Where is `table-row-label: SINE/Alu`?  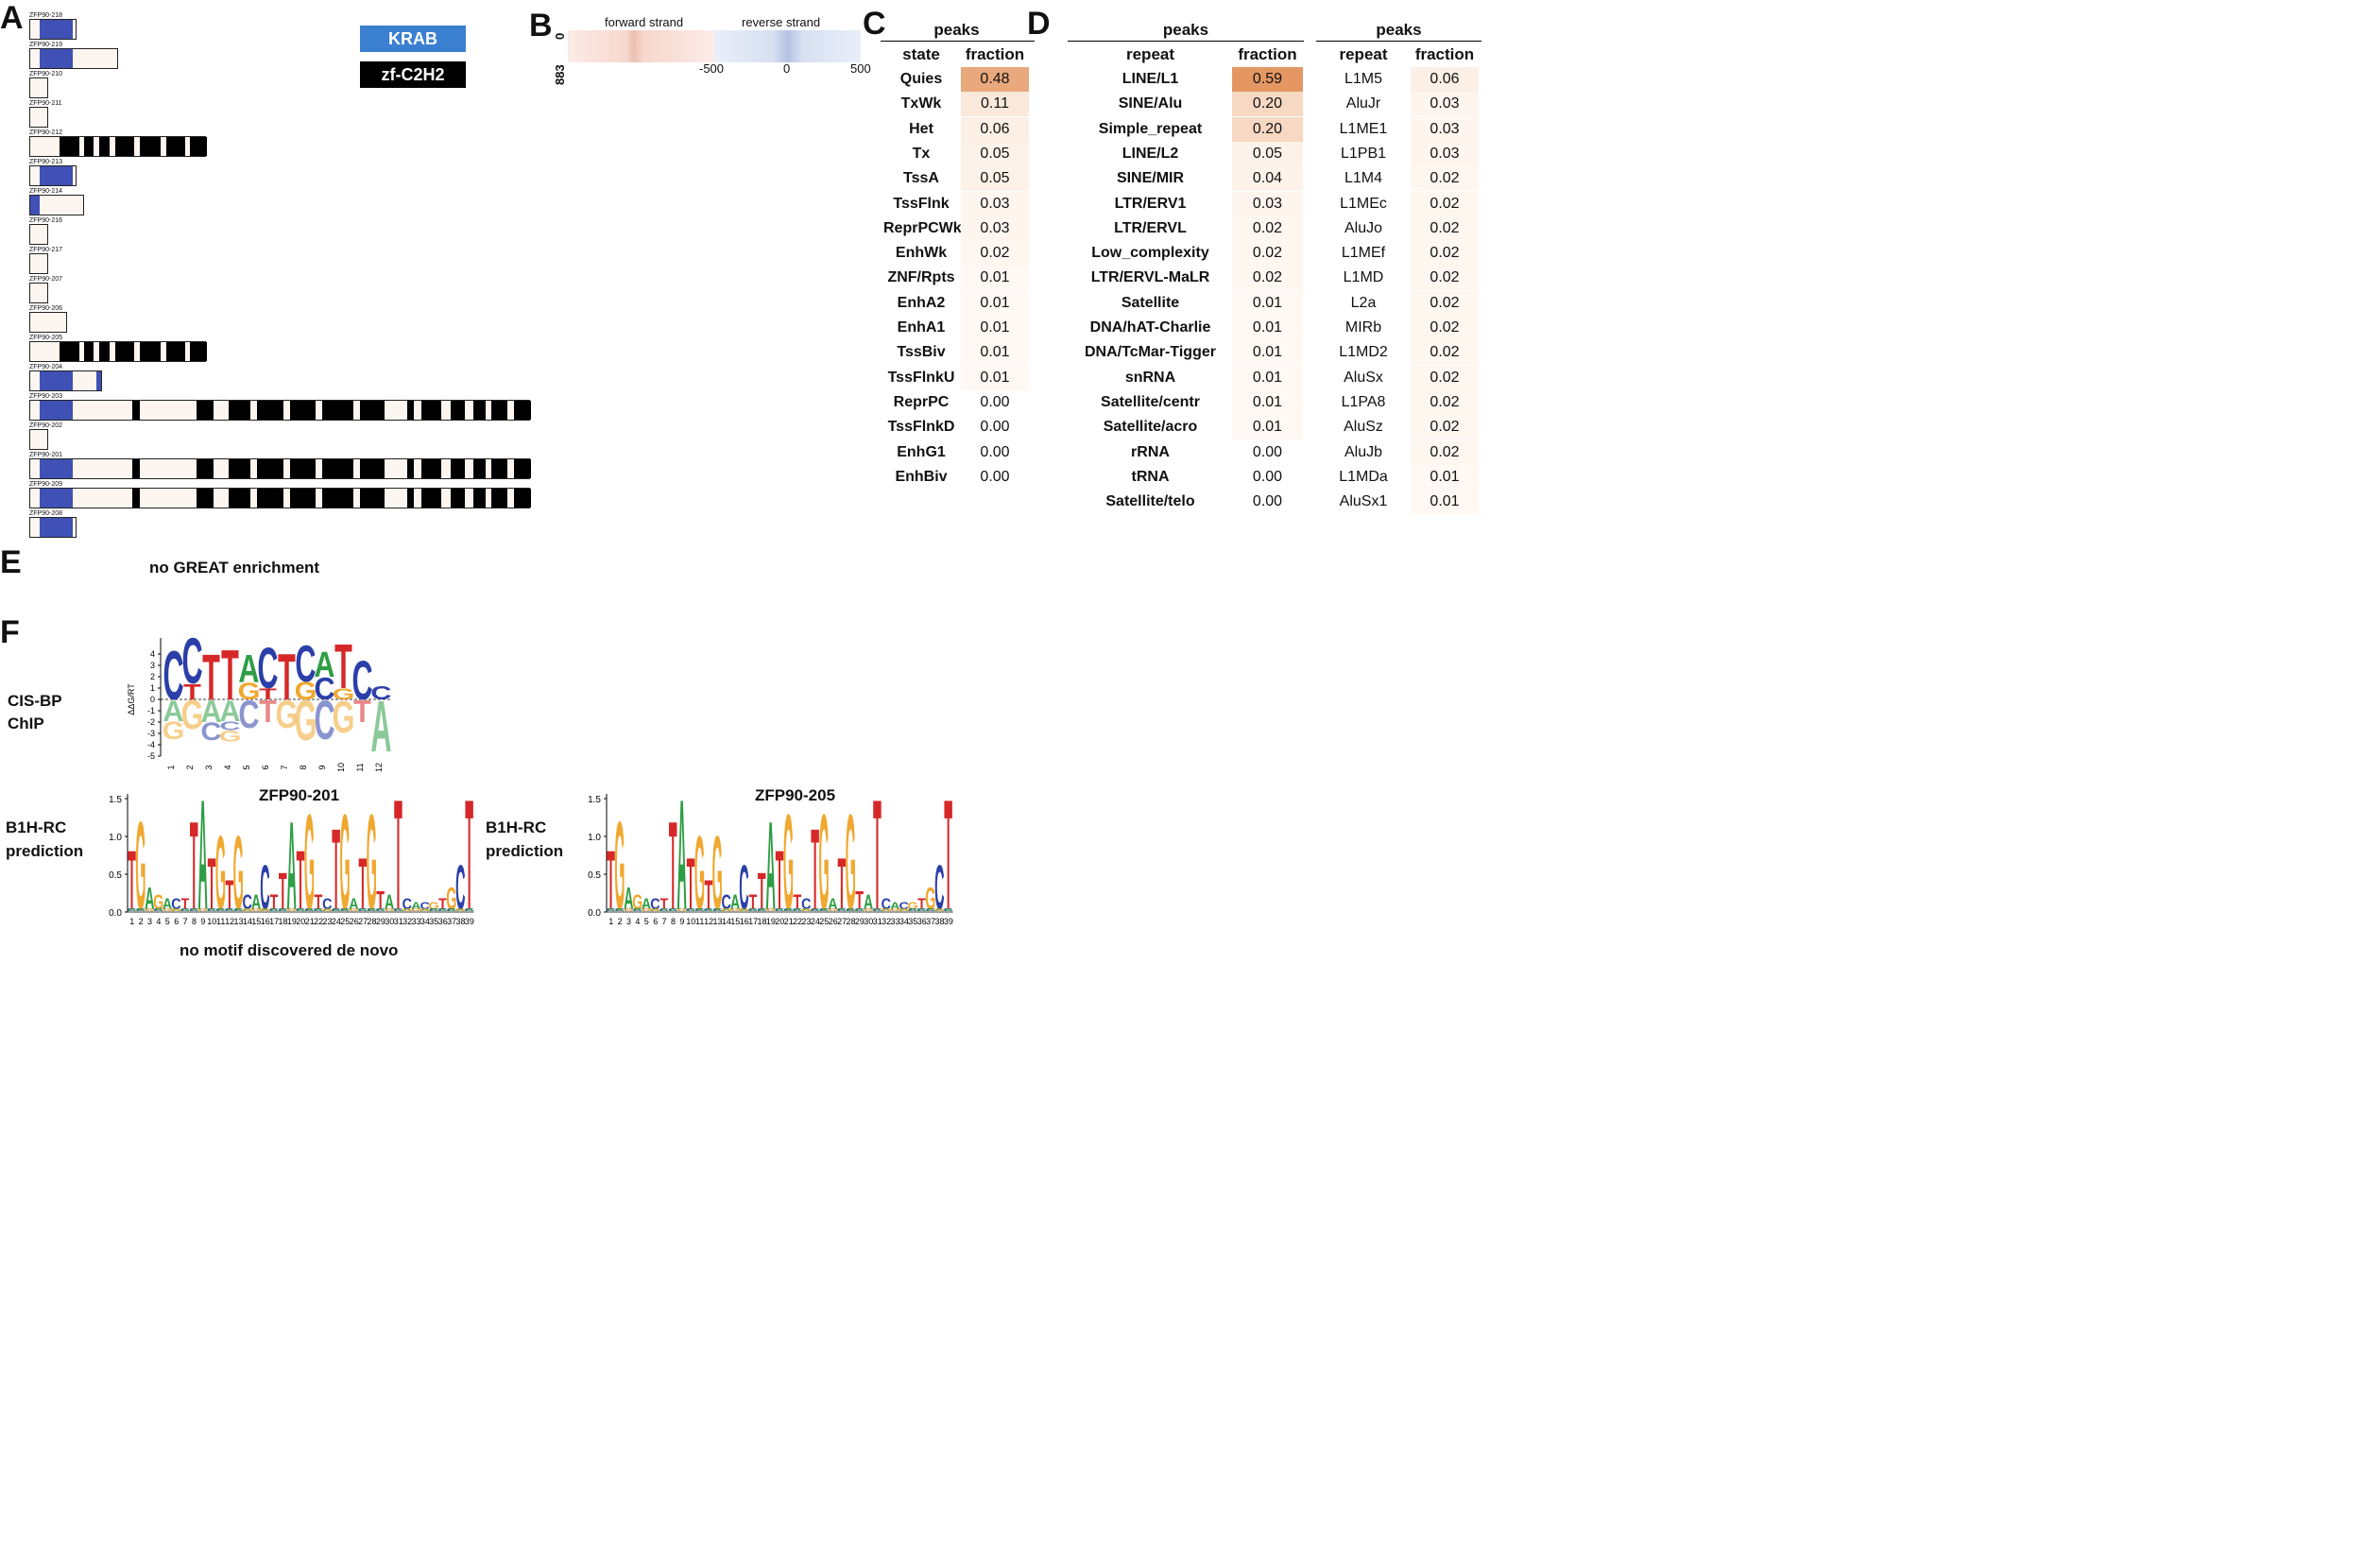
table-row-label: SINE/Alu is located at coordinates (1150, 103).